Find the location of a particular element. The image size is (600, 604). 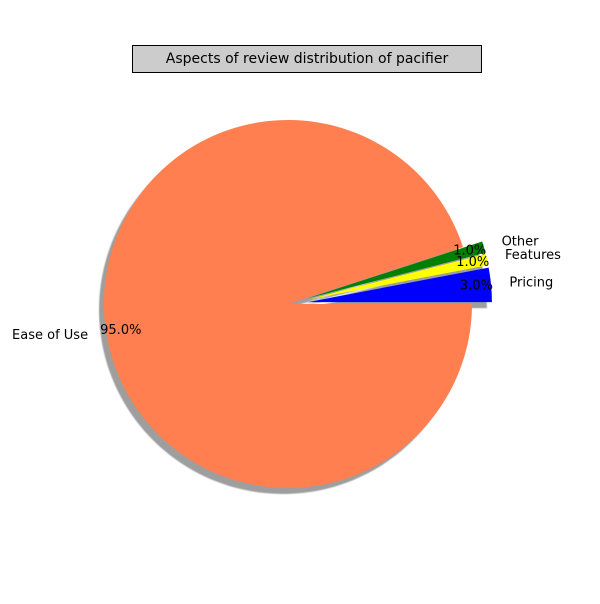

pct-label-pricing: 3.0% is located at coordinates (476, 286).